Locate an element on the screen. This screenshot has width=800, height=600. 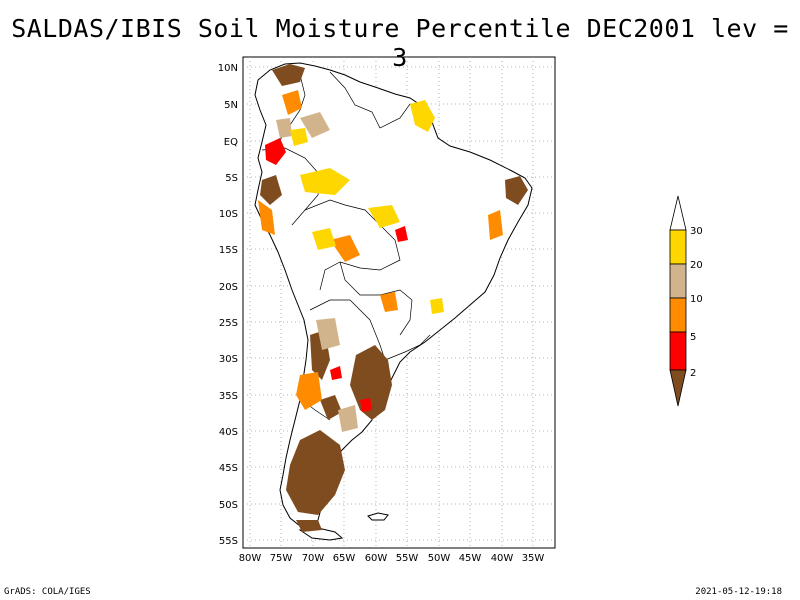
colorbar-top-arrow is located at coordinates (678, 213).